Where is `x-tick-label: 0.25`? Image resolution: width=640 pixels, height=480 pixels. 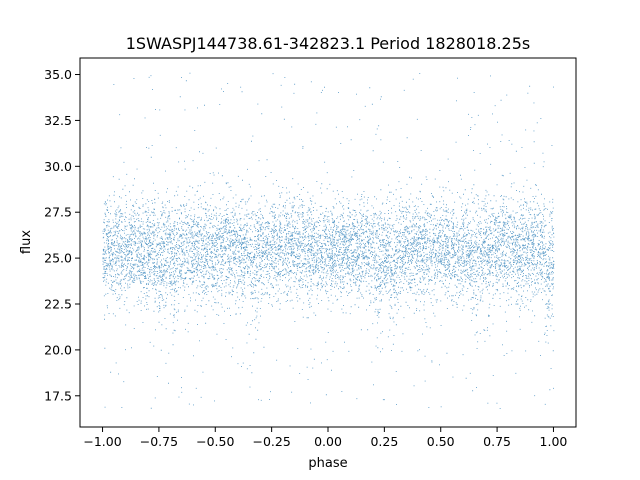 x-tick-label: 0.25 is located at coordinates (384, 441).